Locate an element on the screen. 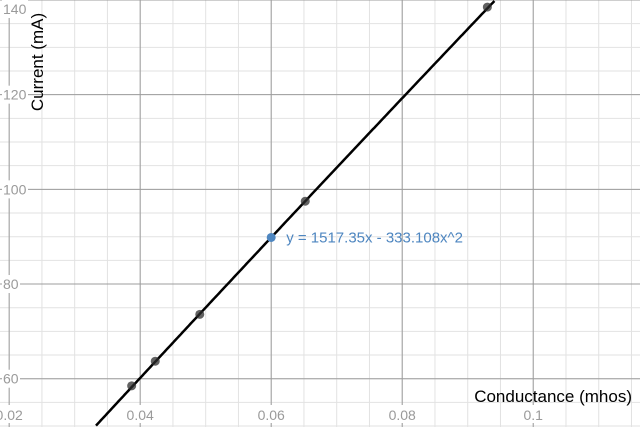  x-tick-label: 0.08 is located at coordinates (402, 415).